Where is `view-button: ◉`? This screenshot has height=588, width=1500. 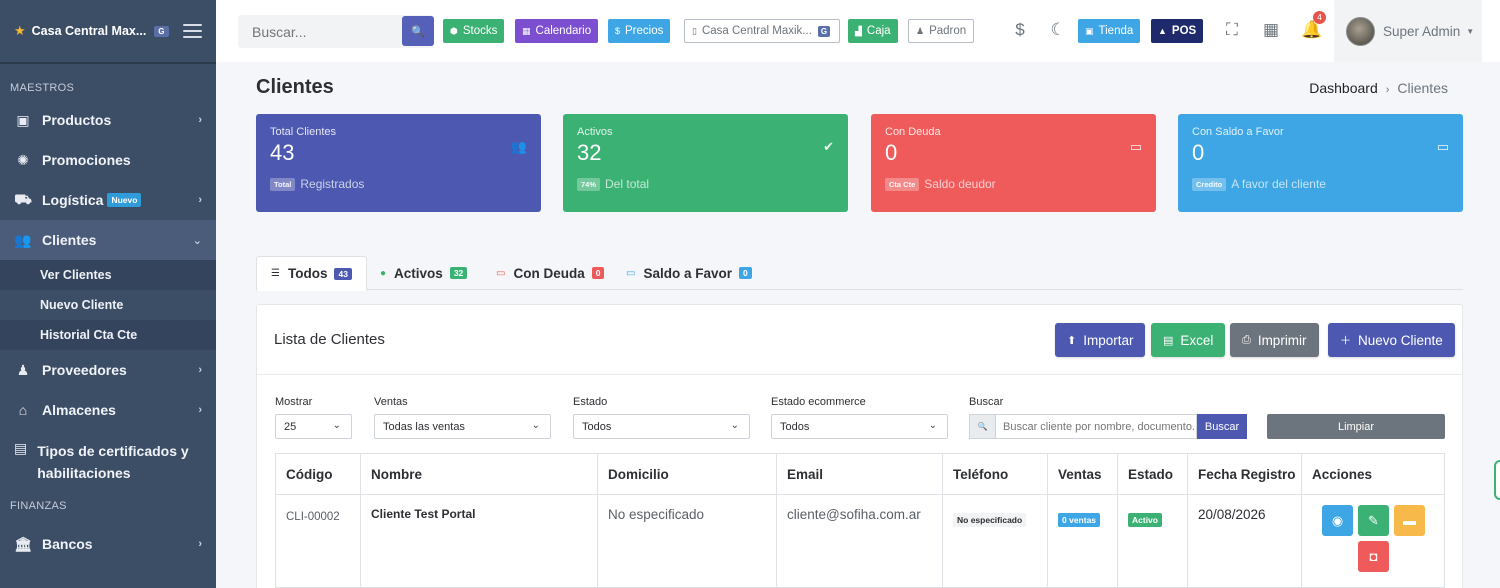
view-button: ◉ is located at coordinates (1337, 520).